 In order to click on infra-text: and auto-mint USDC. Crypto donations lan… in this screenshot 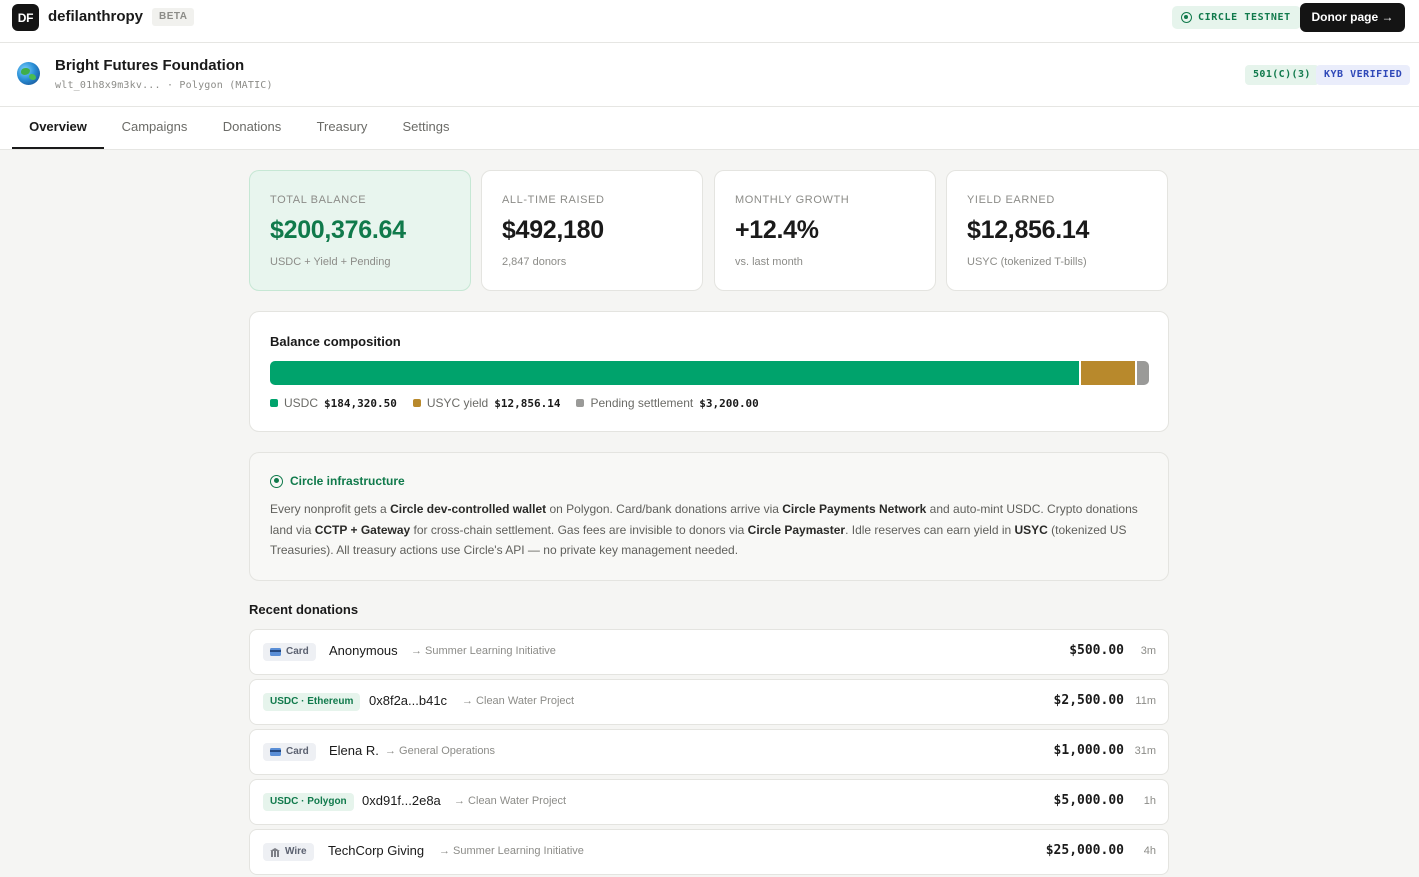, I will do `click(704, 519)`.